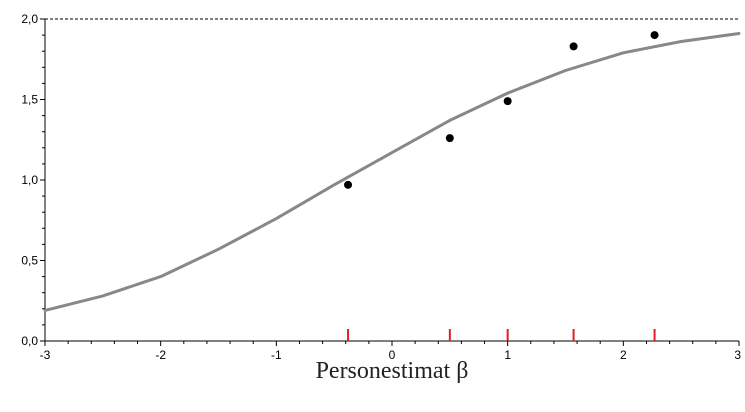 This screenshot has height=412, width=745. Describe the element at coordinates (29, 180) in the screenshot. I see `y-tick-label: 1,0` at that location.